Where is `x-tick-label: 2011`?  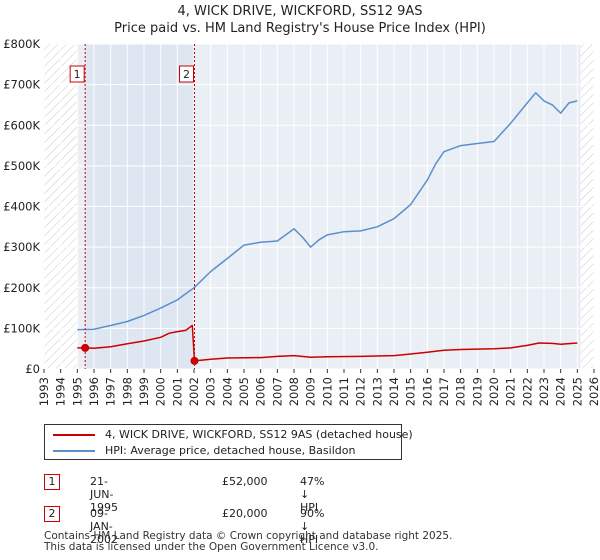
x-tick-label: 2011 is located at coordinates (344, 391).